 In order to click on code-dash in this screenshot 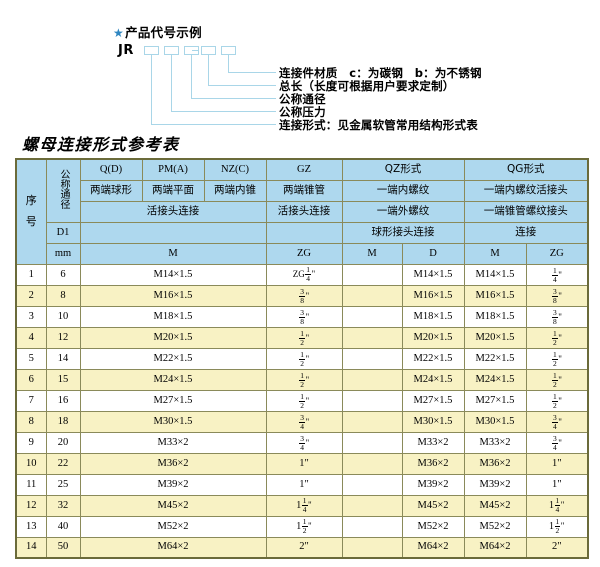, I will do `click(195, 51)`.